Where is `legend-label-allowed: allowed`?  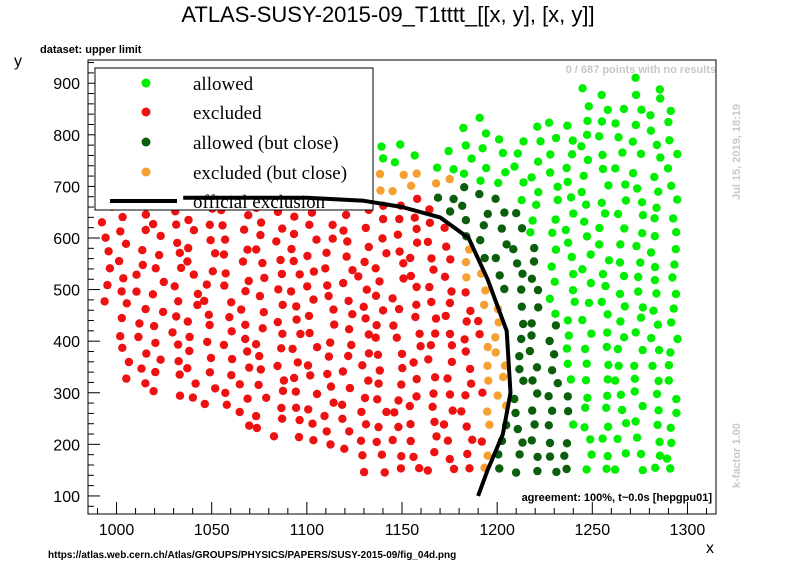
legend-label-allowed: allowed is located at coordinates (223, 84).